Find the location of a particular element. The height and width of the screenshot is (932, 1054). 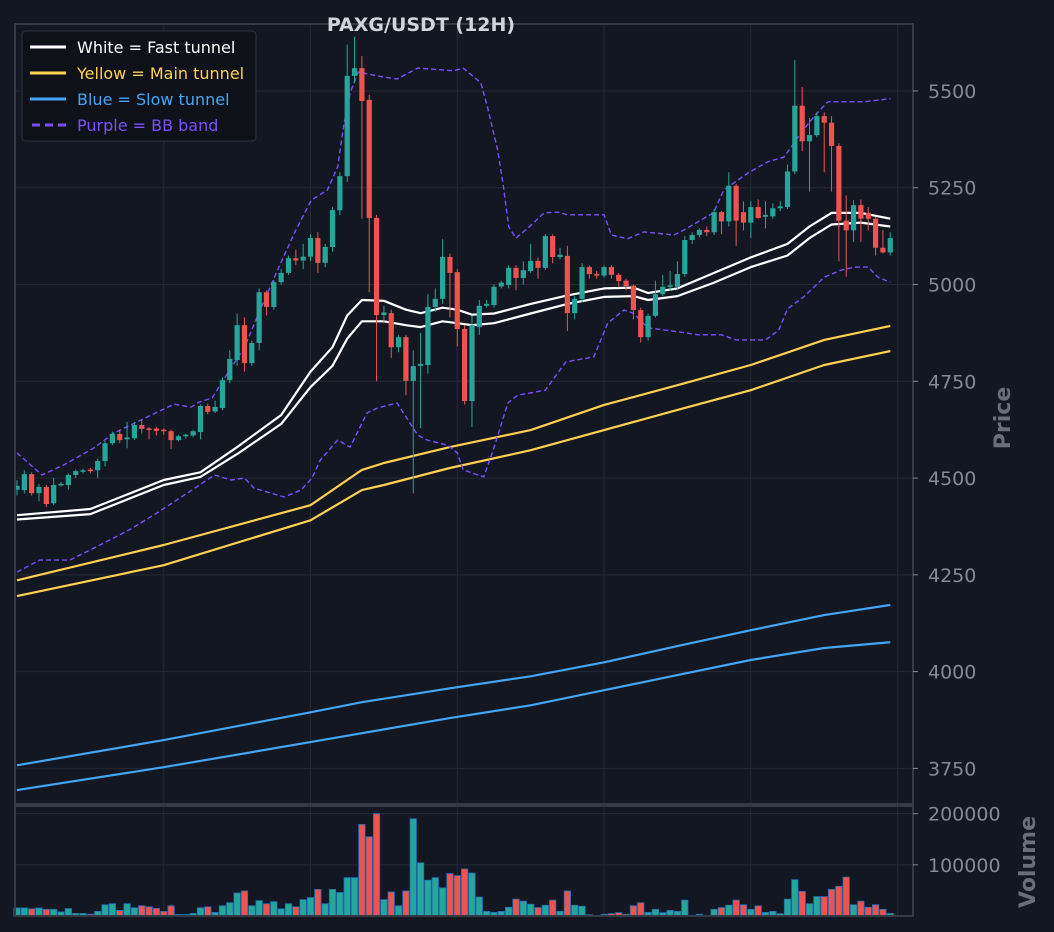

price-axis-title: Price is located at coordinates (1003, 418).